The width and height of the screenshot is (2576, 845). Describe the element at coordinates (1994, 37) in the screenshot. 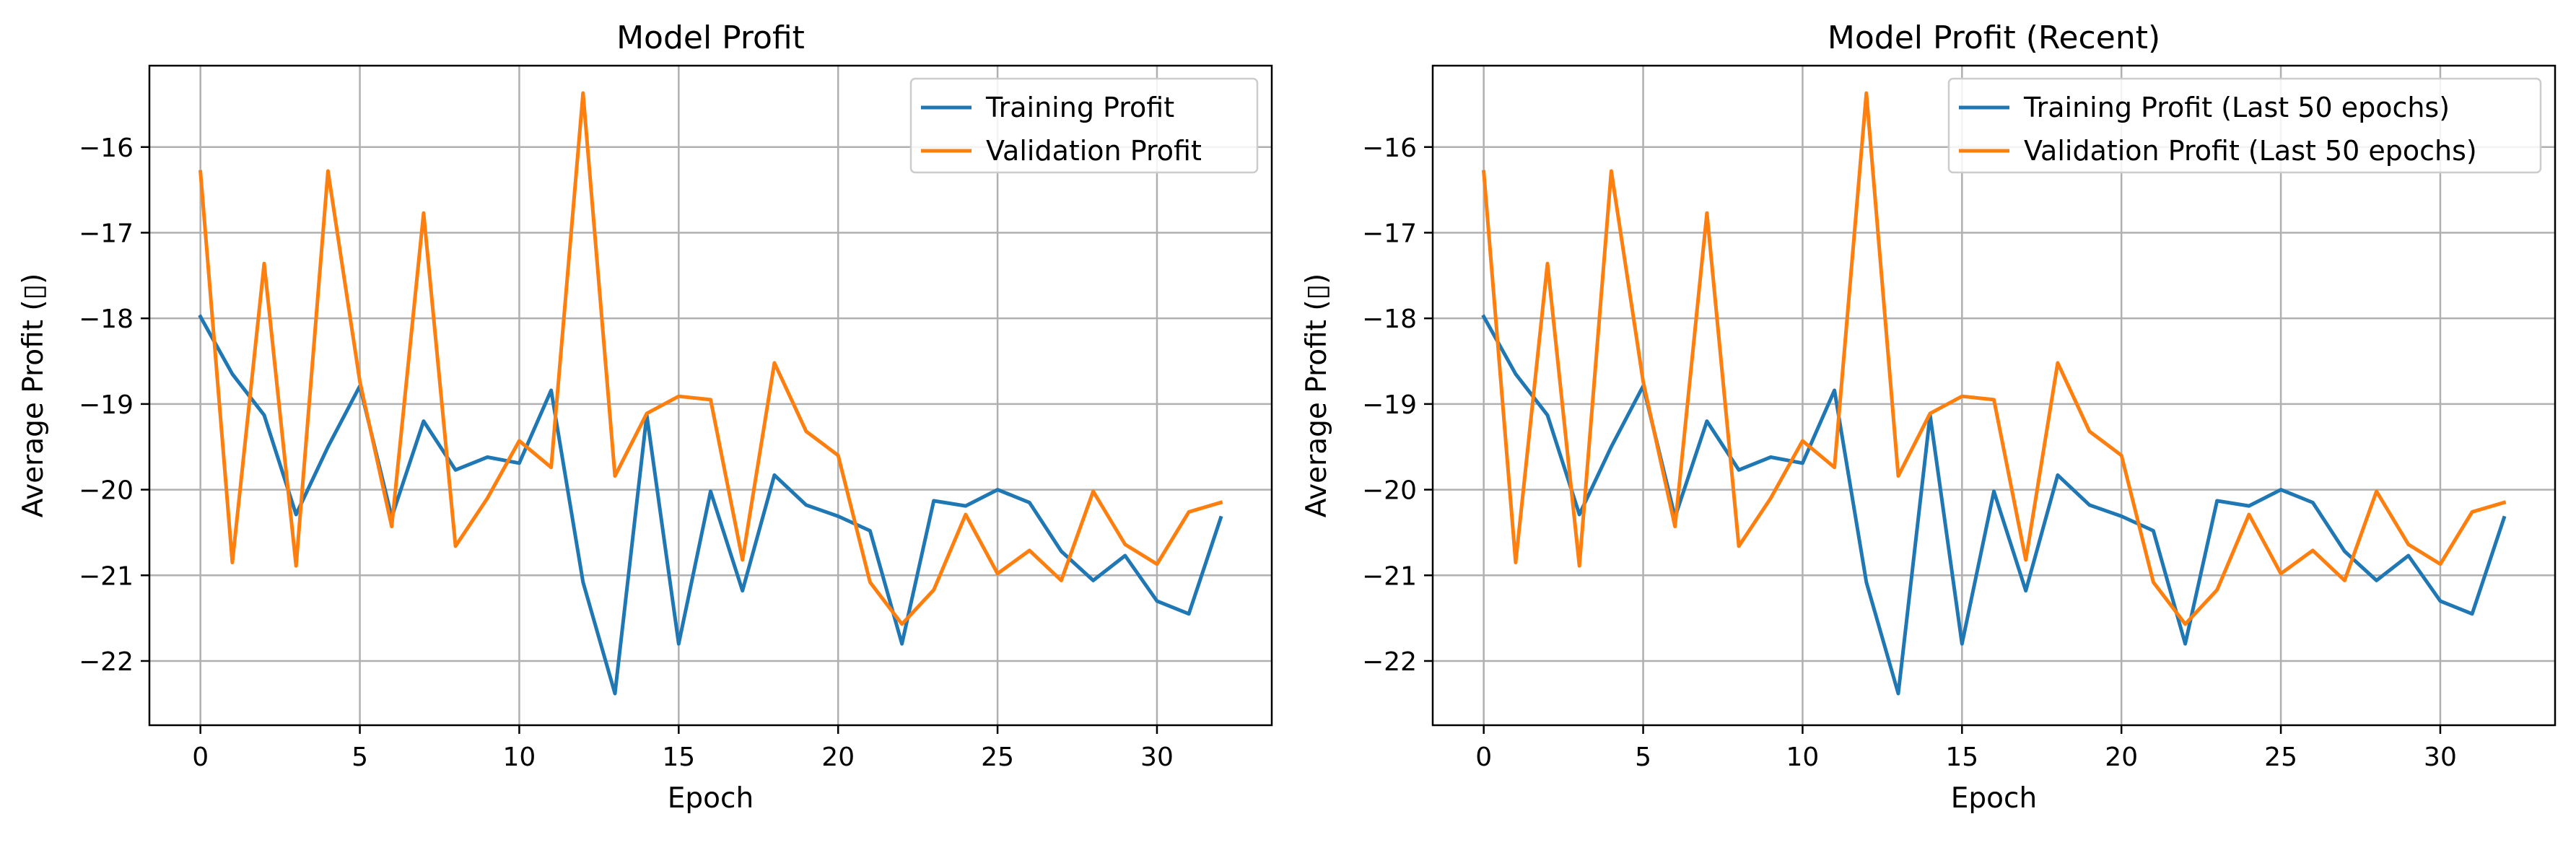

I see `chart-title: Model Profit (Recent)` at that location.